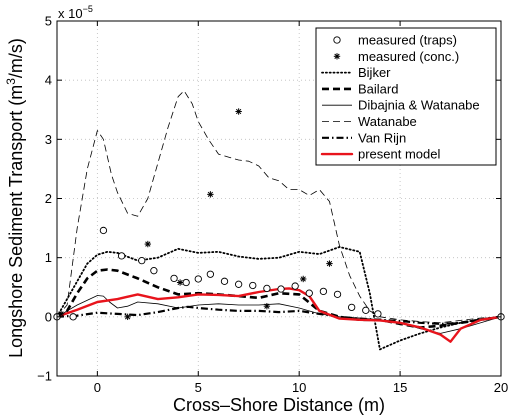 The width and height of the screenshot is (512, 417). I want to click on y-axis-label: Longshore Sediment Transport (m3/m/s), so click(15, 198).